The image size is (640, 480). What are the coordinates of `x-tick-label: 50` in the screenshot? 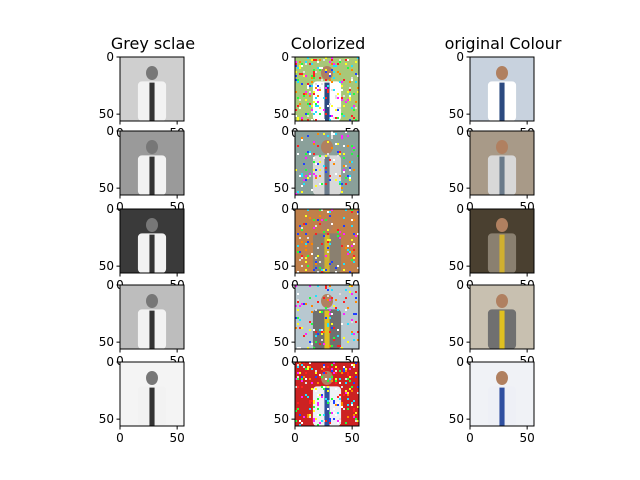 It's located at (352, 438).